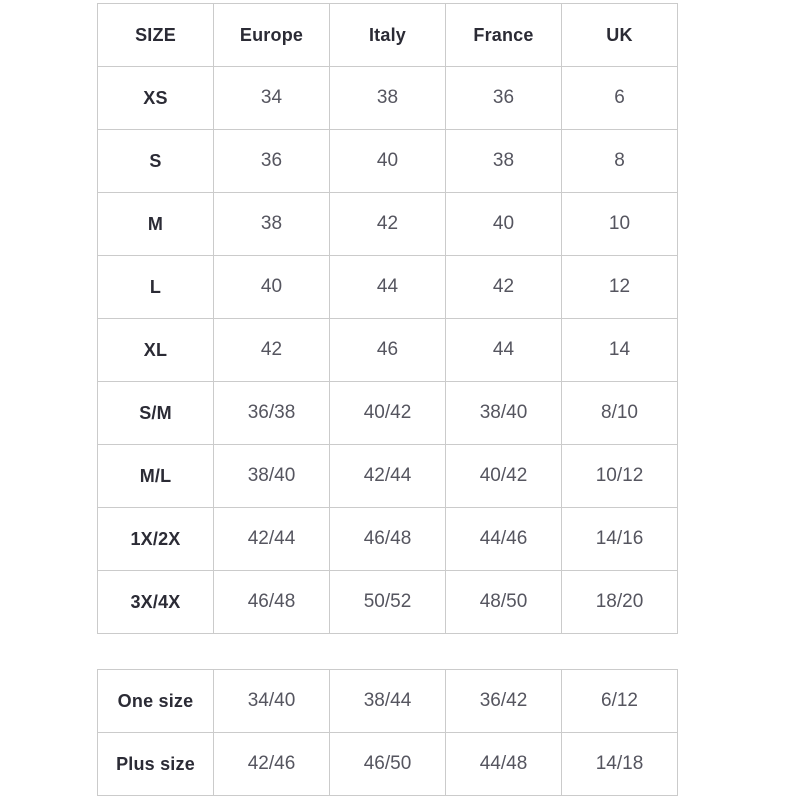 The width and height of the screenshot is (800, 800). Describe the element at coordinates (503, 98) in the screenshot. I see `size-value-france: 36` at that location.